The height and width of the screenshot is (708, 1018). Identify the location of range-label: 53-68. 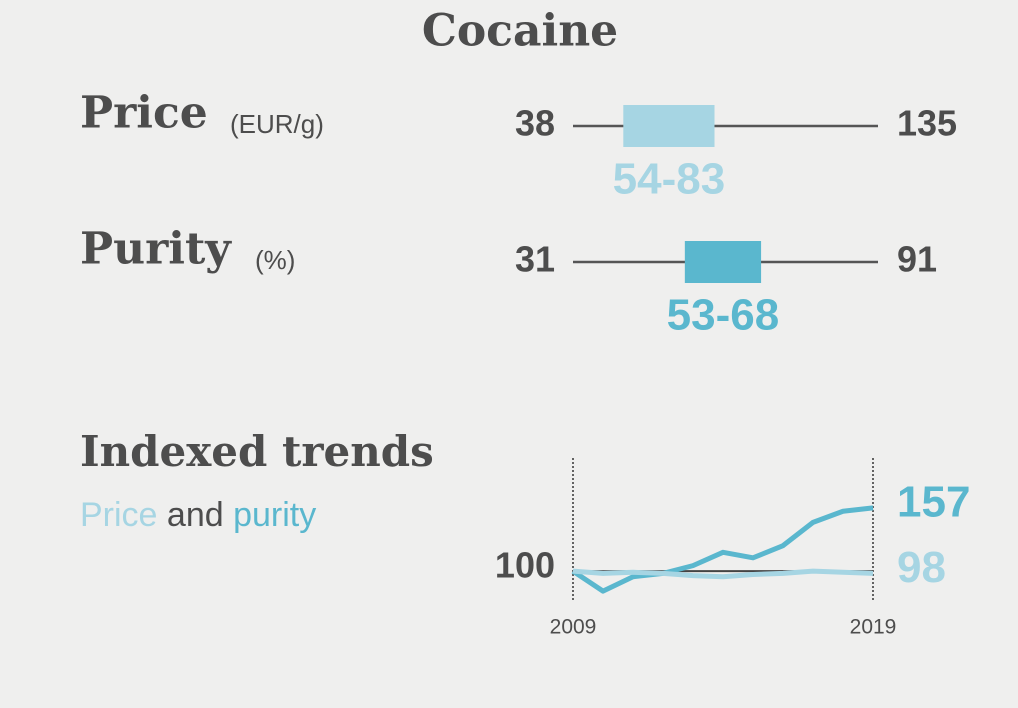
(723, 315).